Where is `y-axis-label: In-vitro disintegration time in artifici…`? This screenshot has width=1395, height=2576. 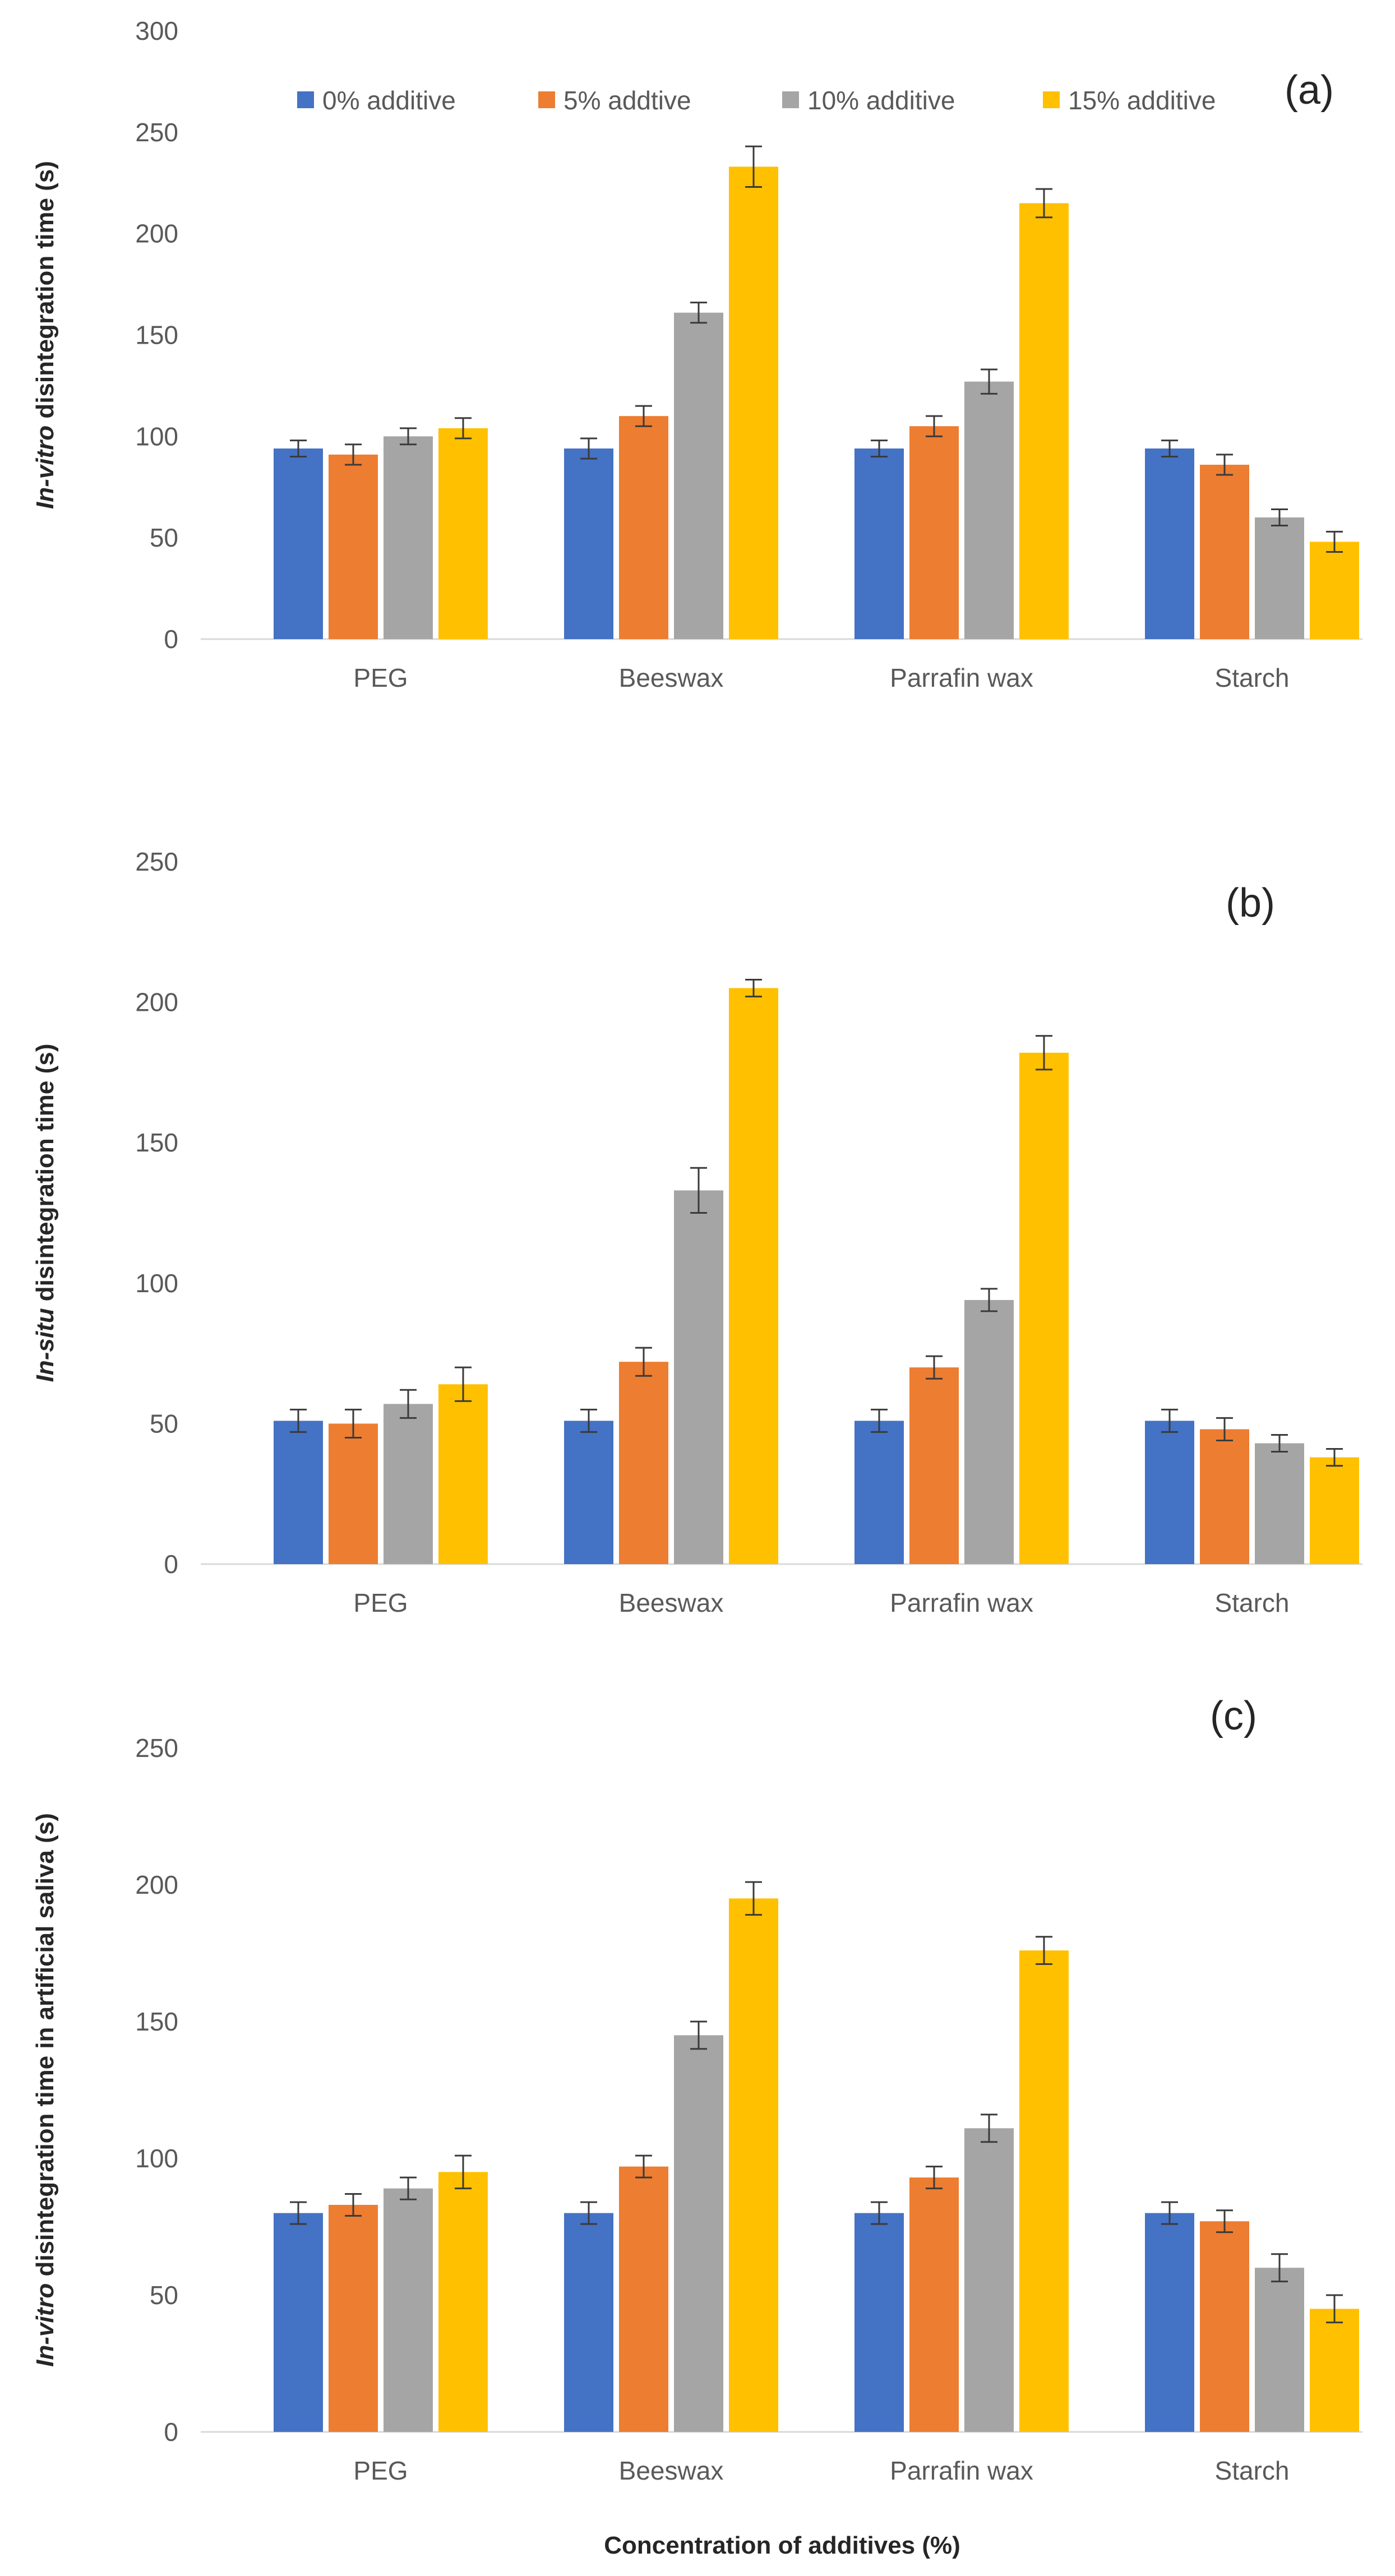 y-axis-label: In-vitro disintegration time in artifici… is located at coordinates (45, 2090).